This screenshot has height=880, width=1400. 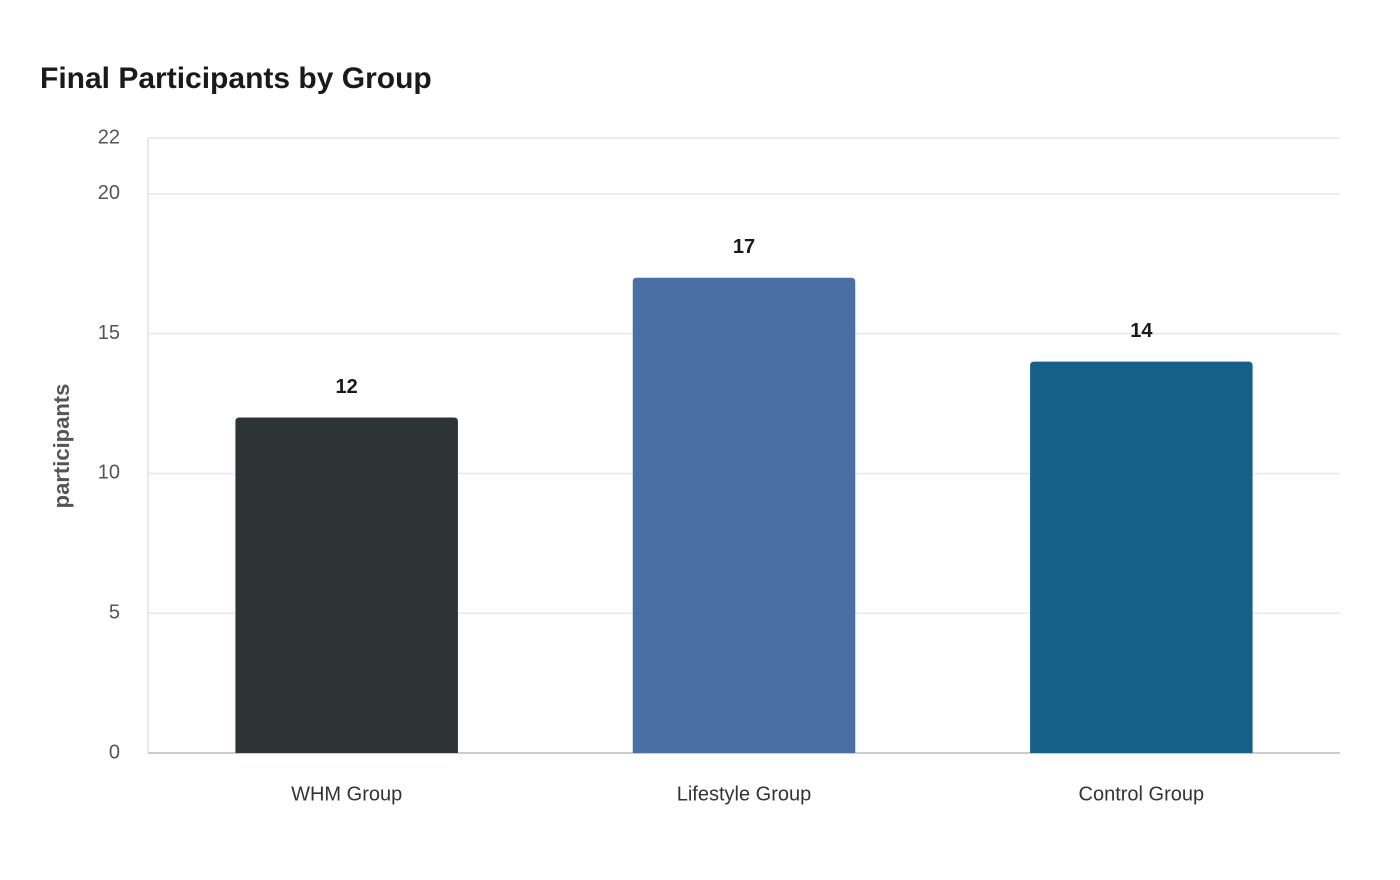 I want to click on y-tick-label: 20, so click(x=109, y=193).